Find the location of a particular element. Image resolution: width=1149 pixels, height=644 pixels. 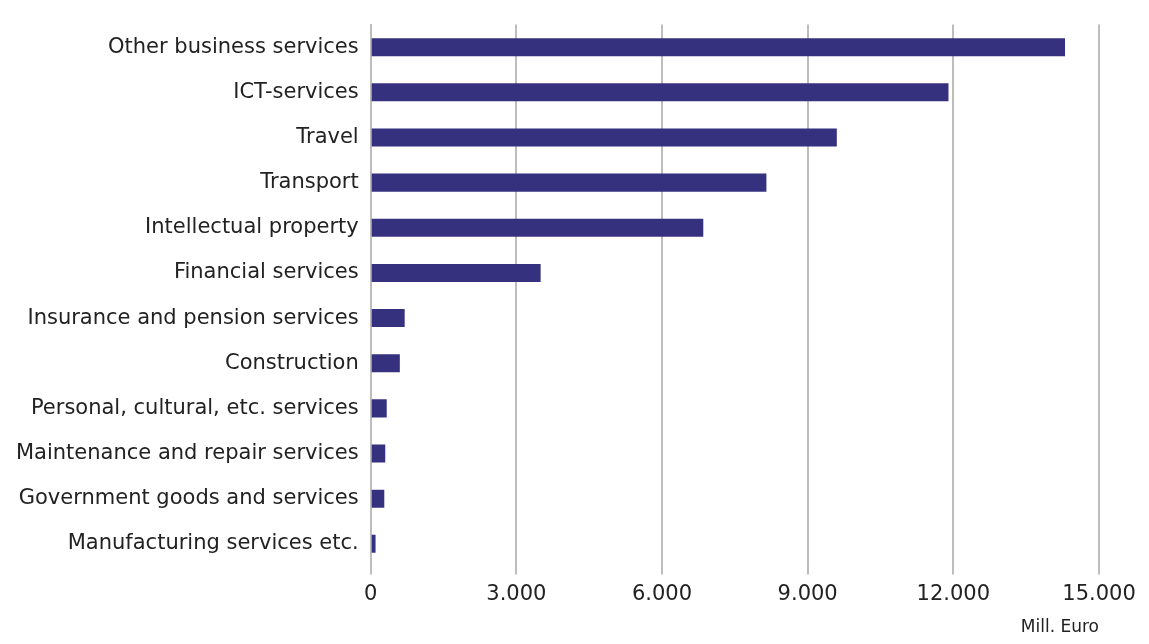

y-tick-label: Travel is located at coordinates (327, 135).